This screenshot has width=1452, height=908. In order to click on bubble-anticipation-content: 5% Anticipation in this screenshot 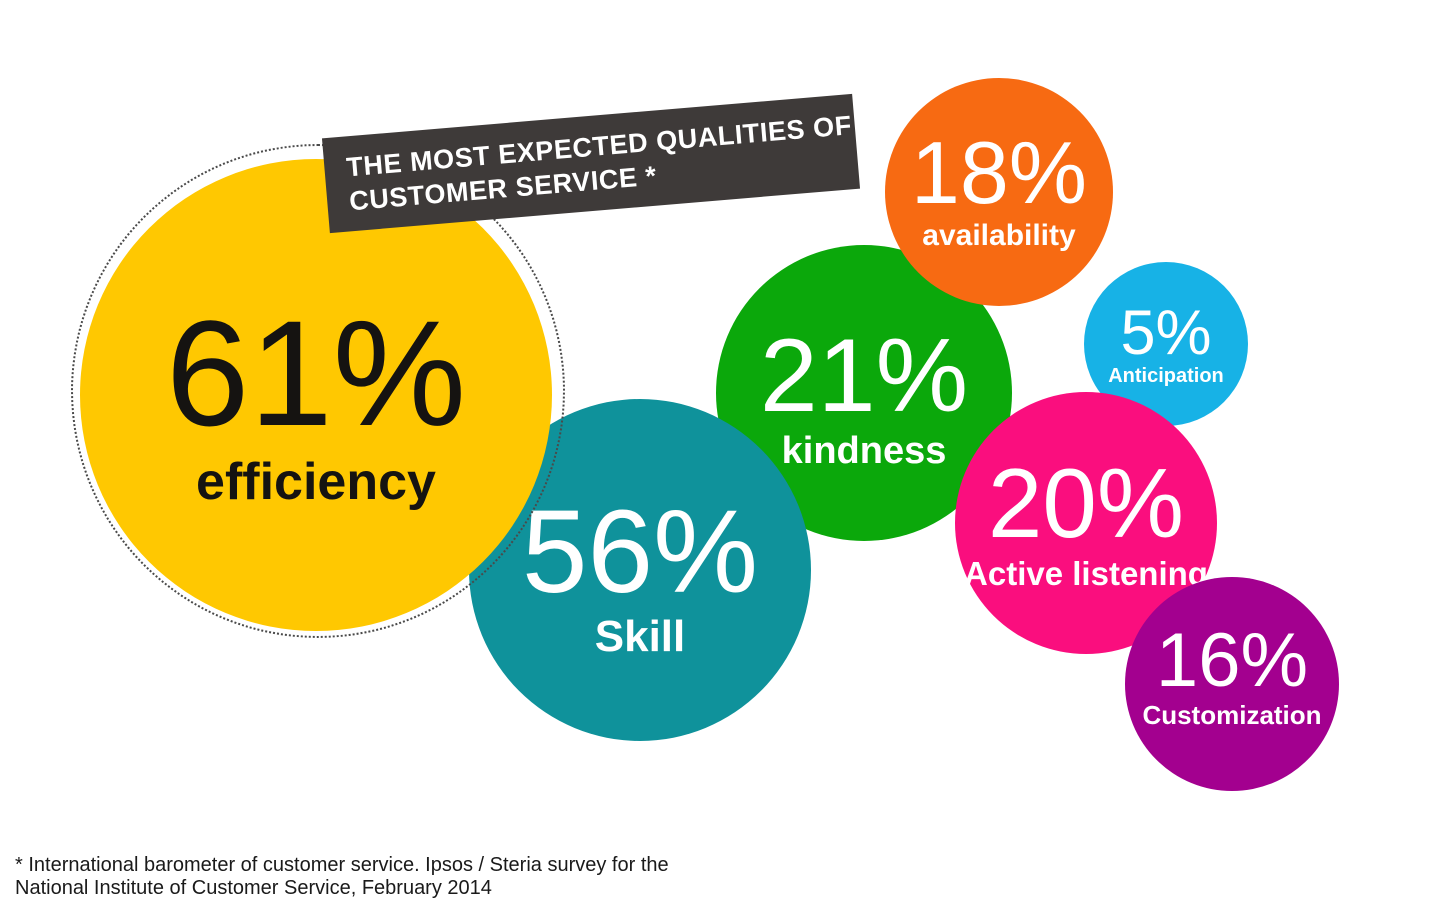, I will do `click(1166, 343)`.